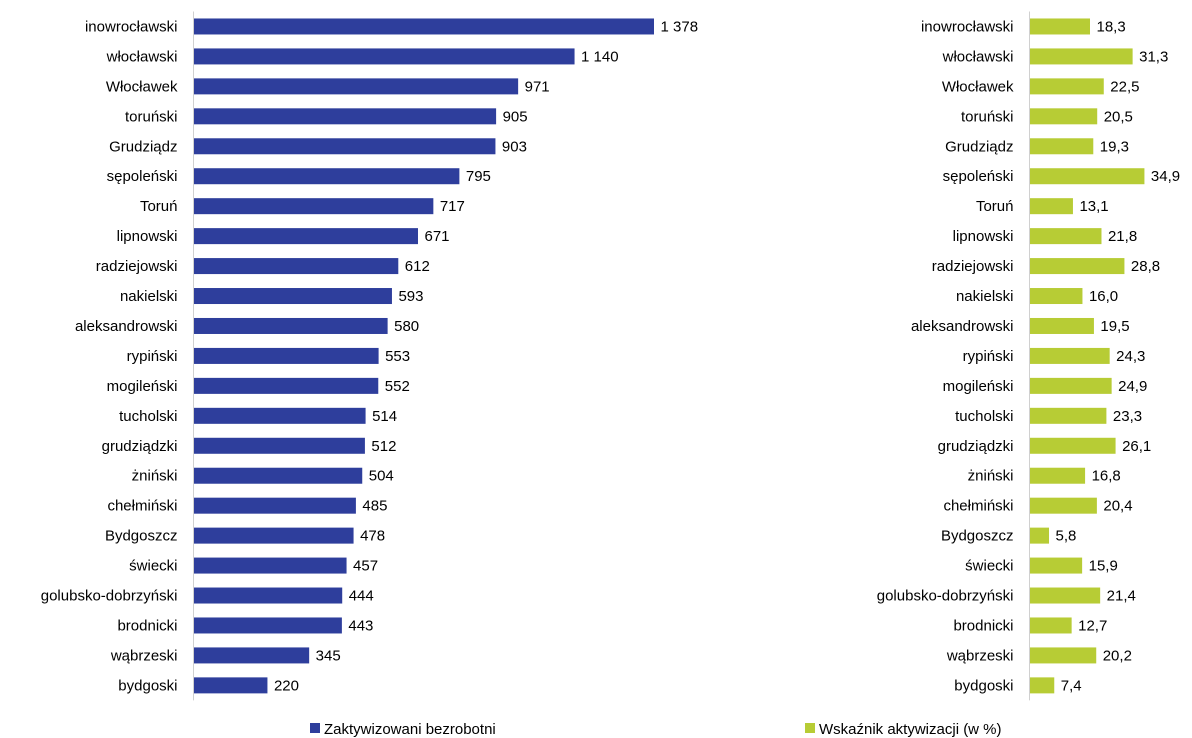 Image resolution: width=1192 pixels, height=738 pixels. I want to click on activated-data-label: 345, so click(328, 655).